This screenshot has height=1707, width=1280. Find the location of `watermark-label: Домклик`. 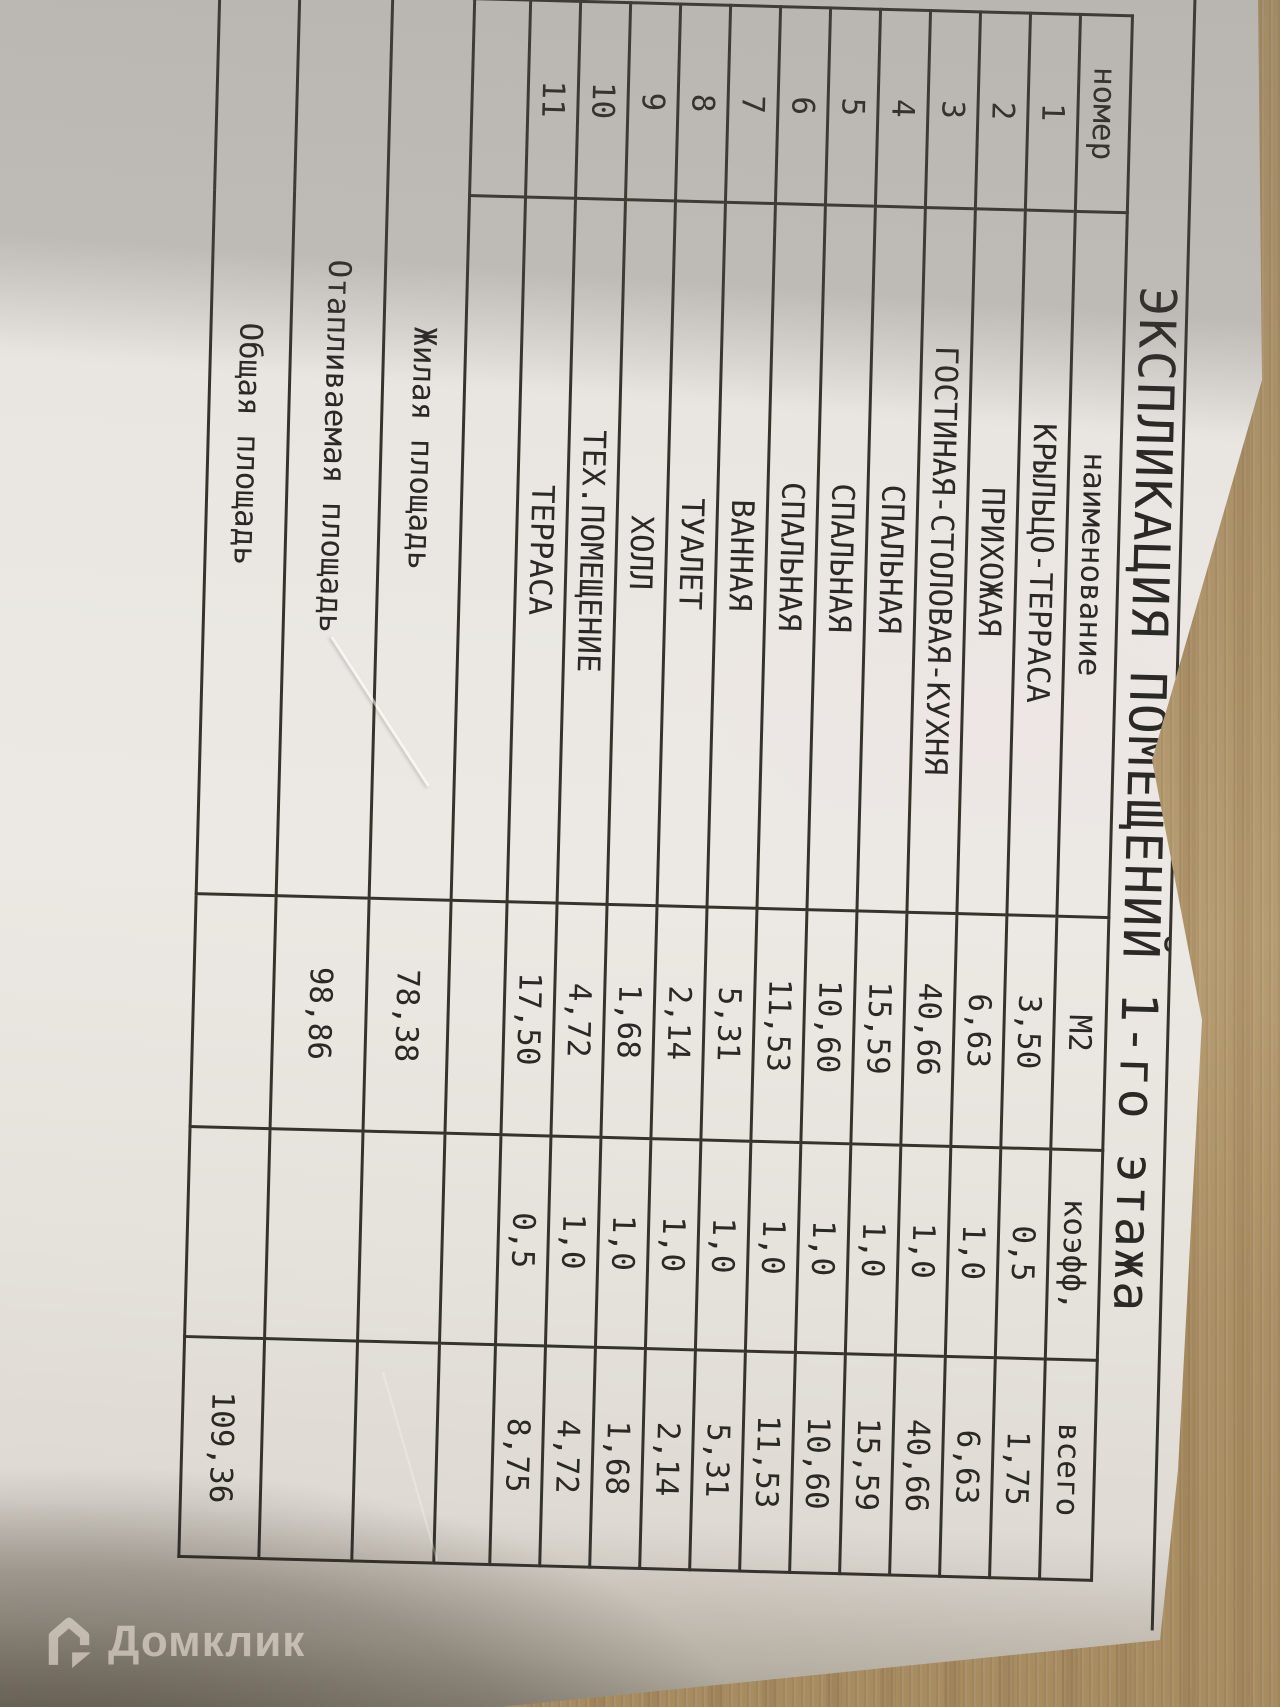

watermark-label: Домклик is located at coordinates (207, 1641).